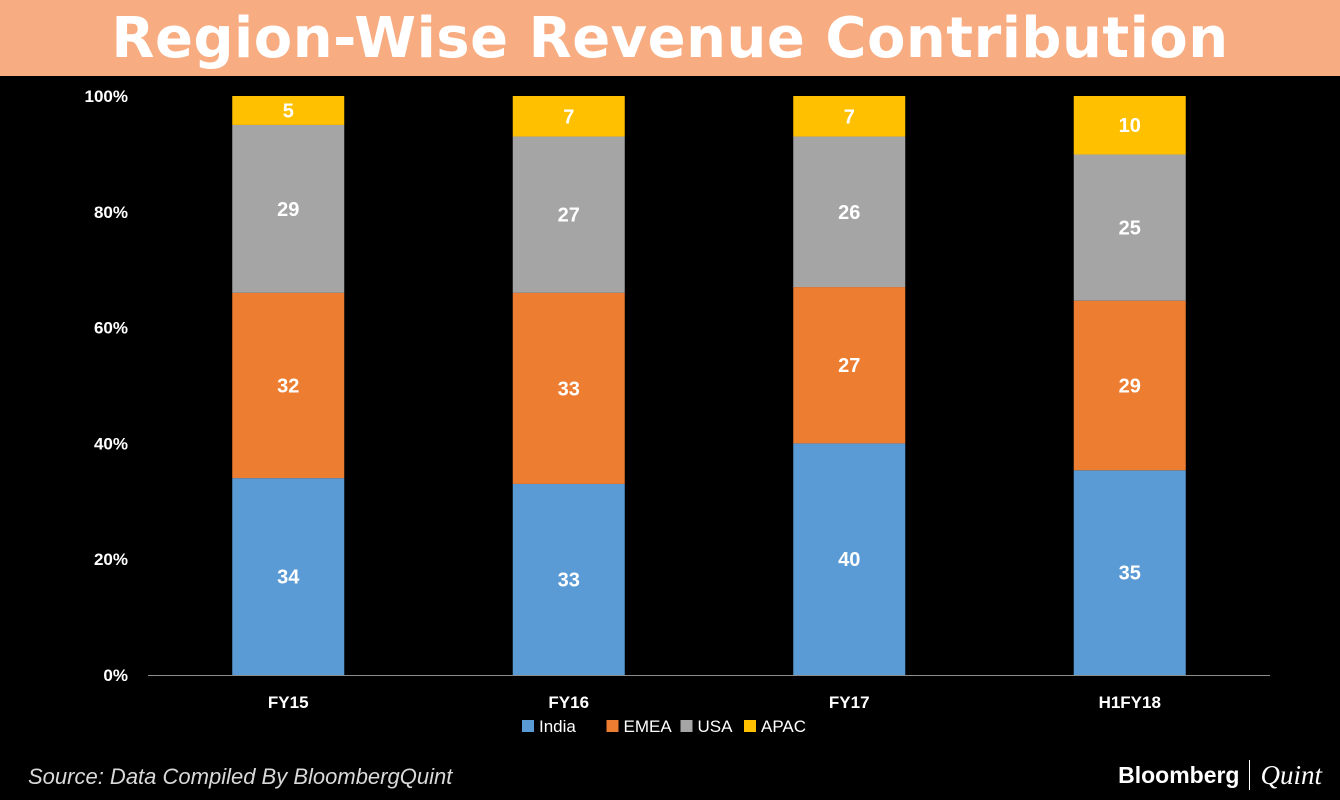 This screenshot has width=1340, height=800. I want to click on bar-stack-FY16: 33 33 27 7, so click(568, 385).